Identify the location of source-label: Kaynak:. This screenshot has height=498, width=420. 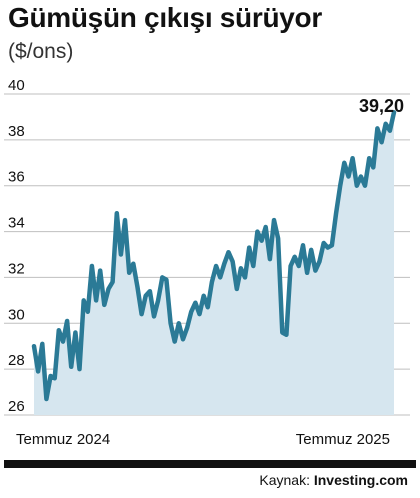
(284, 480).